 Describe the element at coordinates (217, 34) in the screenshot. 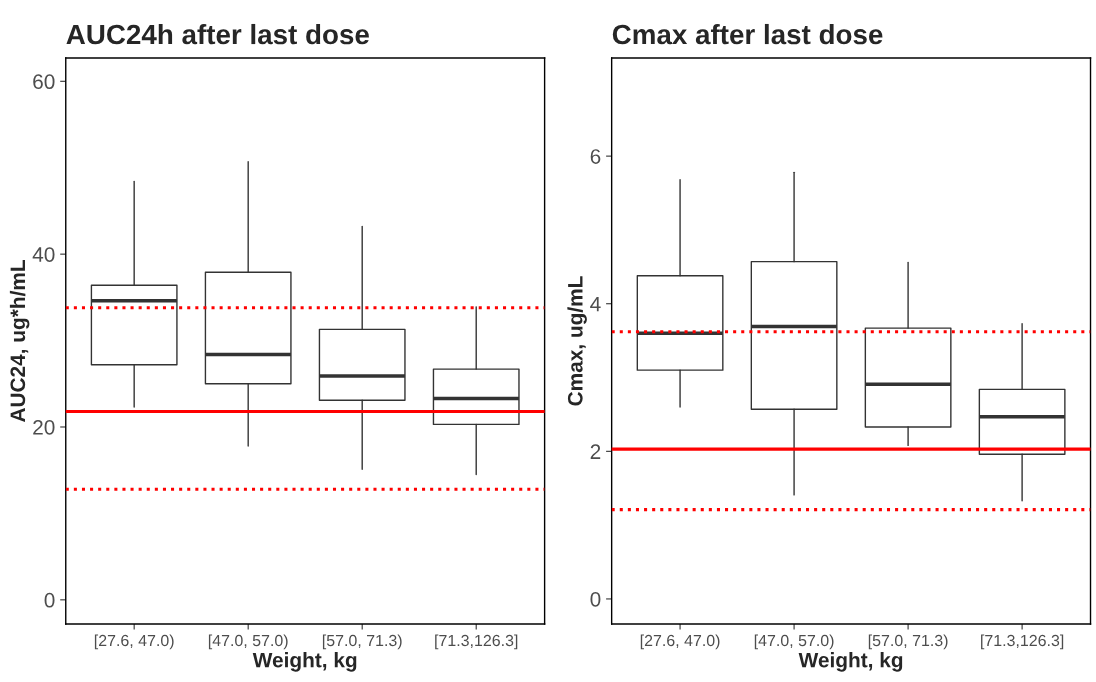

I see `chart-title: AUC24h after last dose` at that location.